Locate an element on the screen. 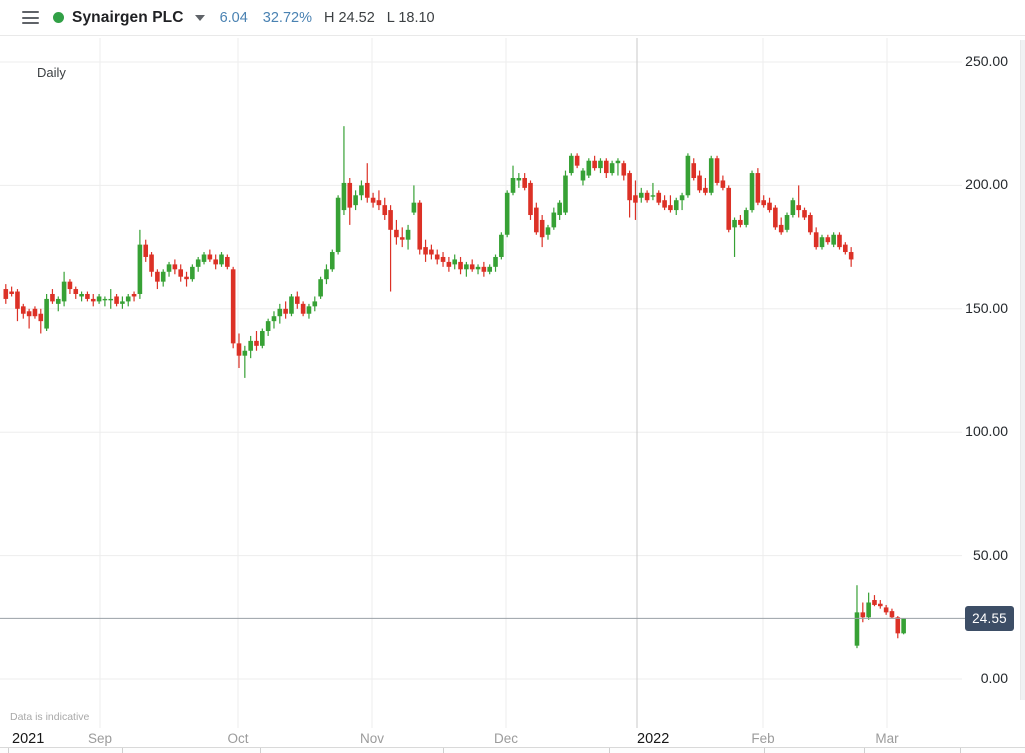  instrument-title: Synairgen PLC is located at coordinates (128, 17).